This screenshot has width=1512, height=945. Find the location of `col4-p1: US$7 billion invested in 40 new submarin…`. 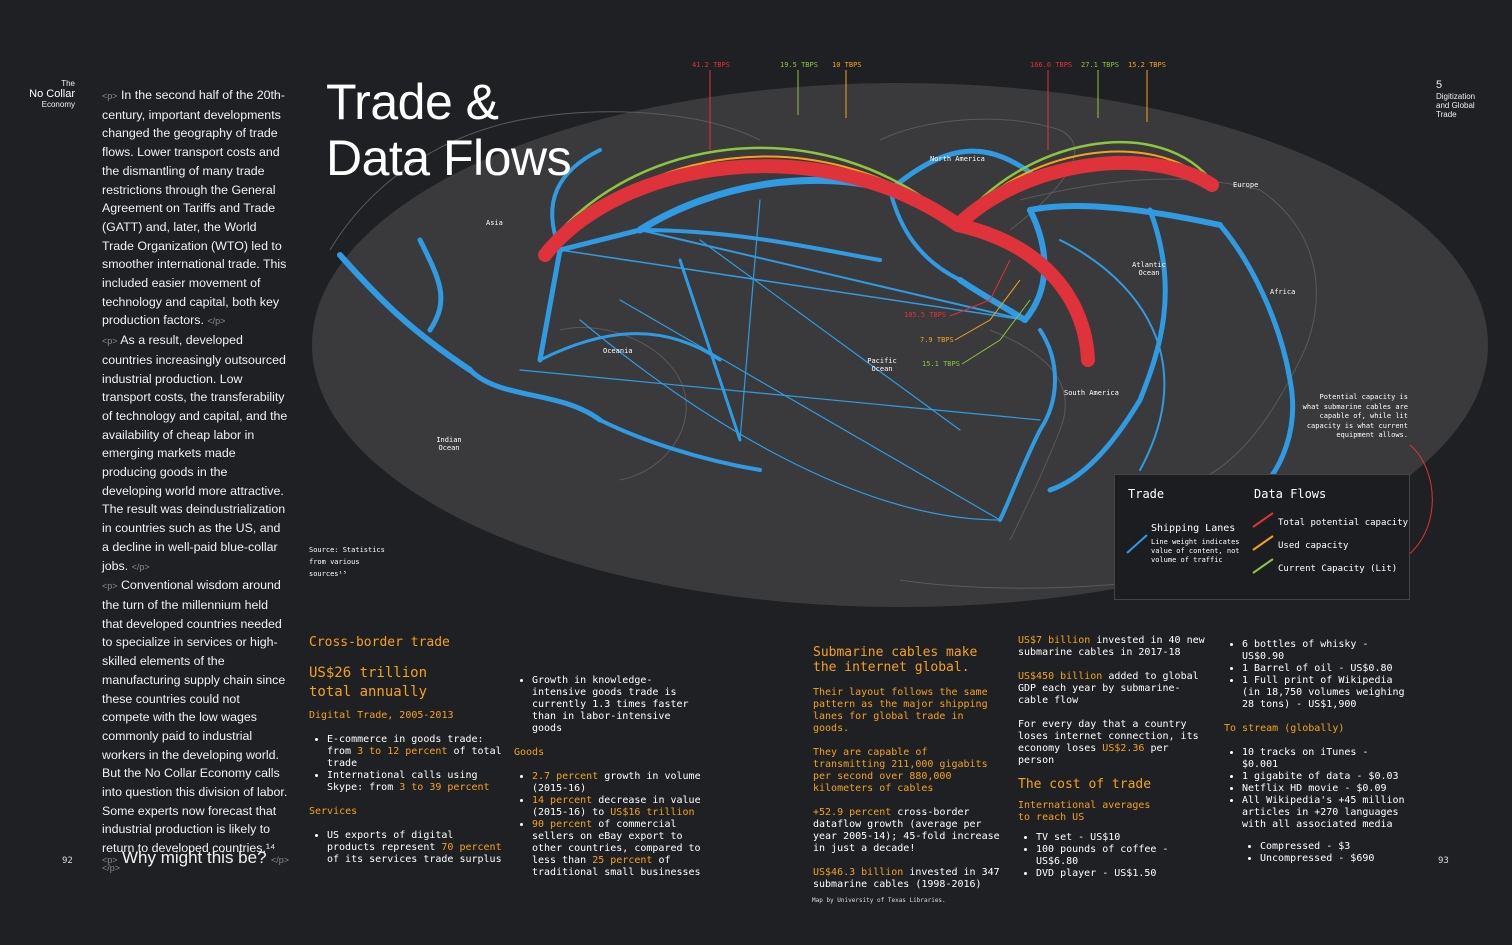

col4-p1: US$7 billion invested in 40 new submarin… is located at coordinates (1111, 646).